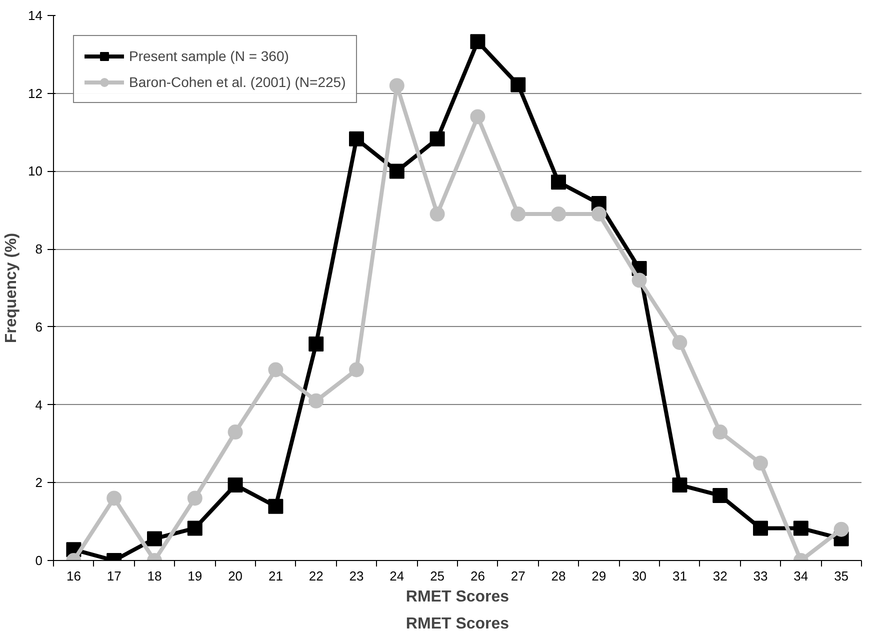 The width and height of the screenshot is (871, 637). Describe the element at coordinates (73, 576) in the screenshot. I see `x-tick-label: 16` at that location.